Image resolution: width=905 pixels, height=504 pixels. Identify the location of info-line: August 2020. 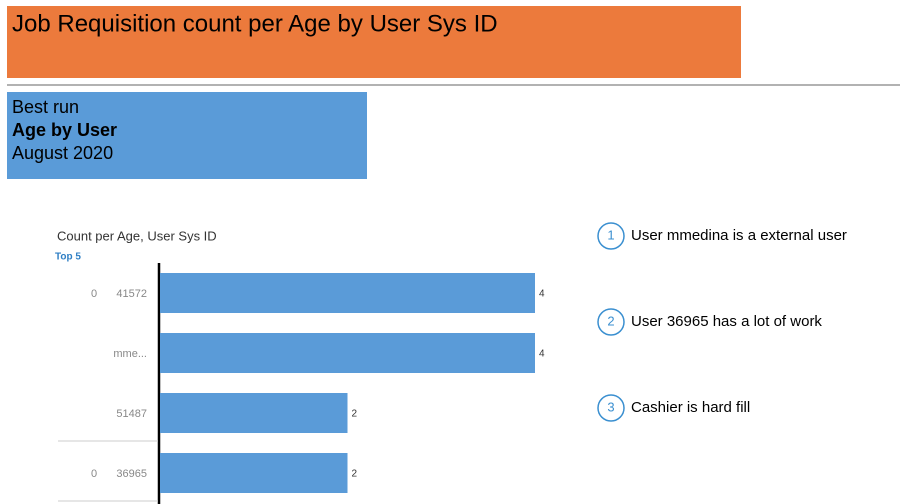
(62, 153).